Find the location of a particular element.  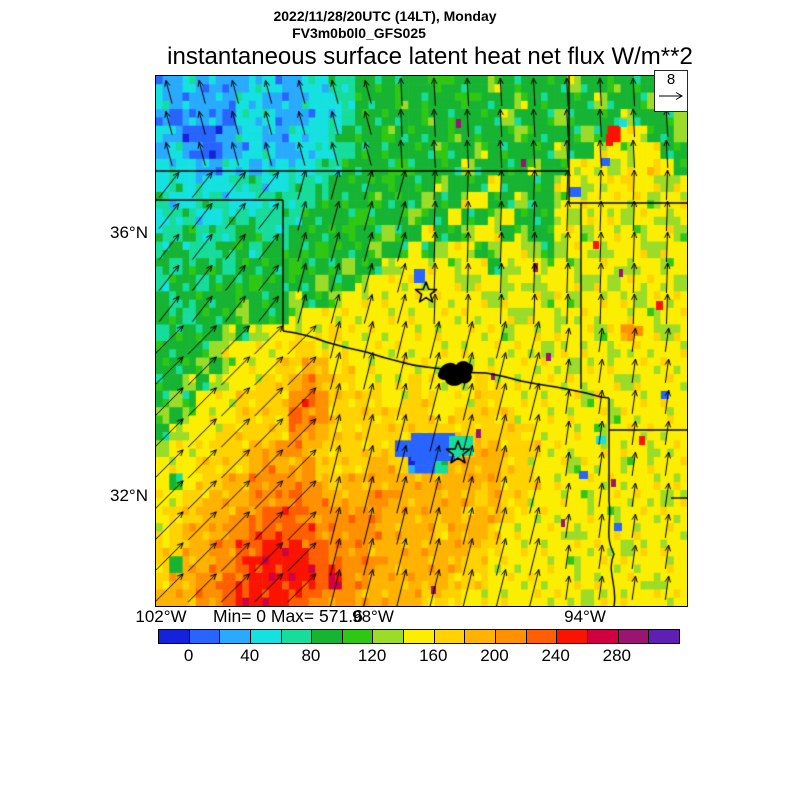

reference-arrow-icon is located at coordinates (671, 96).